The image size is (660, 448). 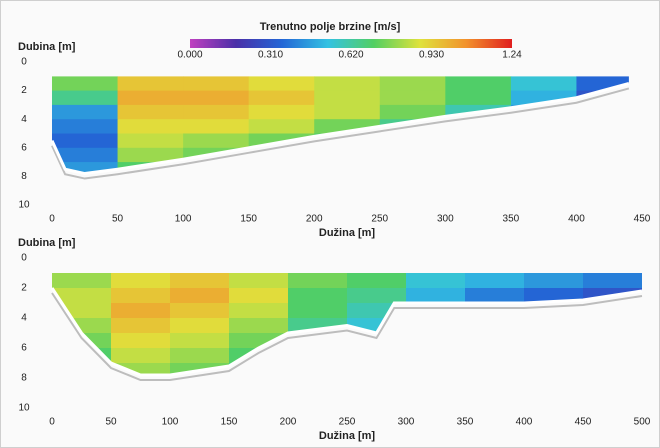 I want to click on colorbar-tick-label: 0.310, so click(x=270, y=55).